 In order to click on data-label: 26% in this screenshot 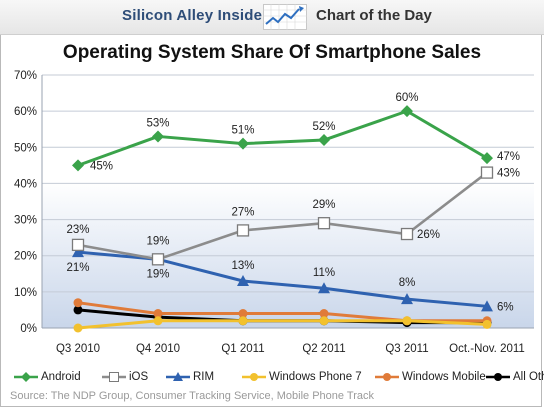, I will do `click(428, 235)`.